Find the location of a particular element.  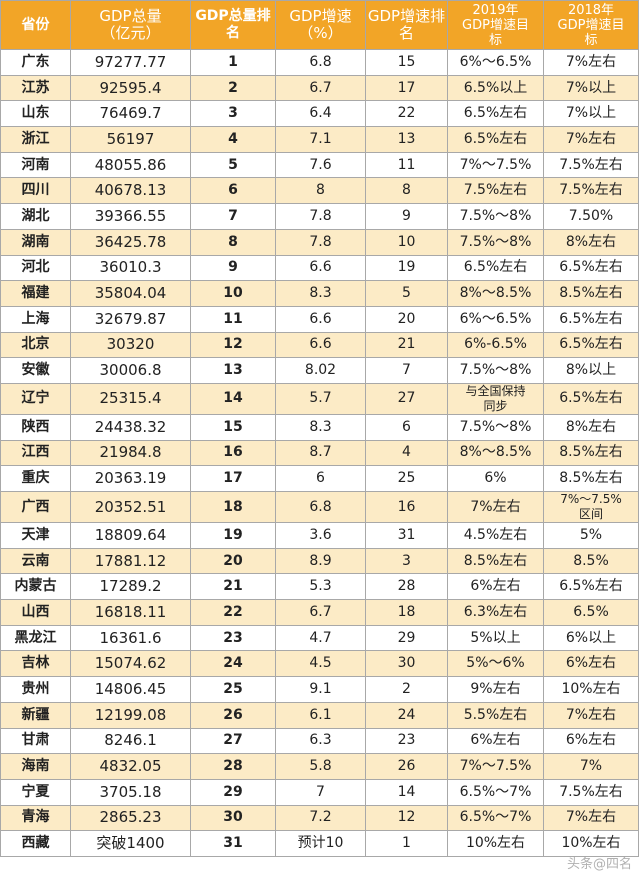

gdp-growth-cell: 5.8 is located at coordinates (320, 766).